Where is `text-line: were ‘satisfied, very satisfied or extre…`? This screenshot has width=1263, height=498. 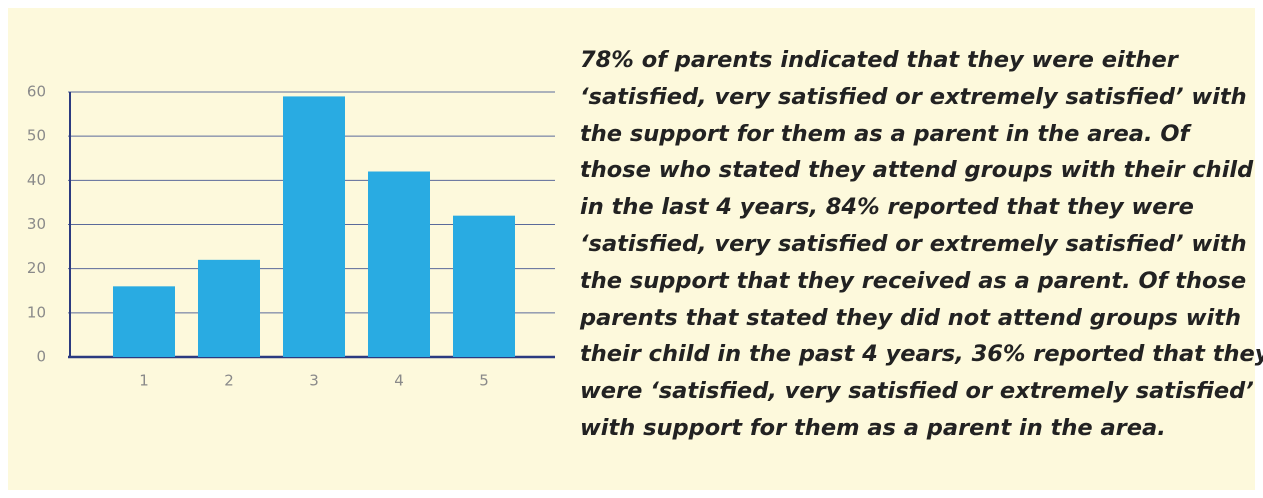
text-line: were ‘satisfied, very satisfied or extre… is located at coordinates (917, 391).